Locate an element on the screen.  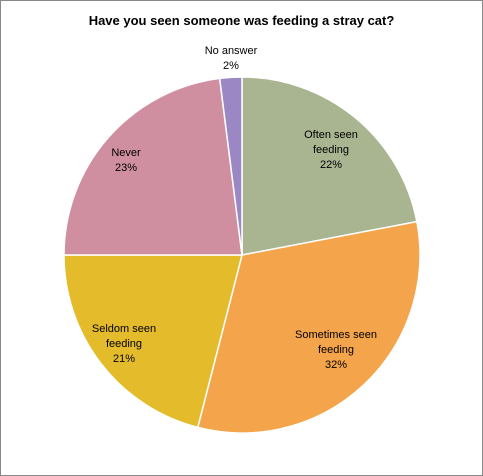
data-label: Often seen feeding 22% is located at coordinates (331, 150).